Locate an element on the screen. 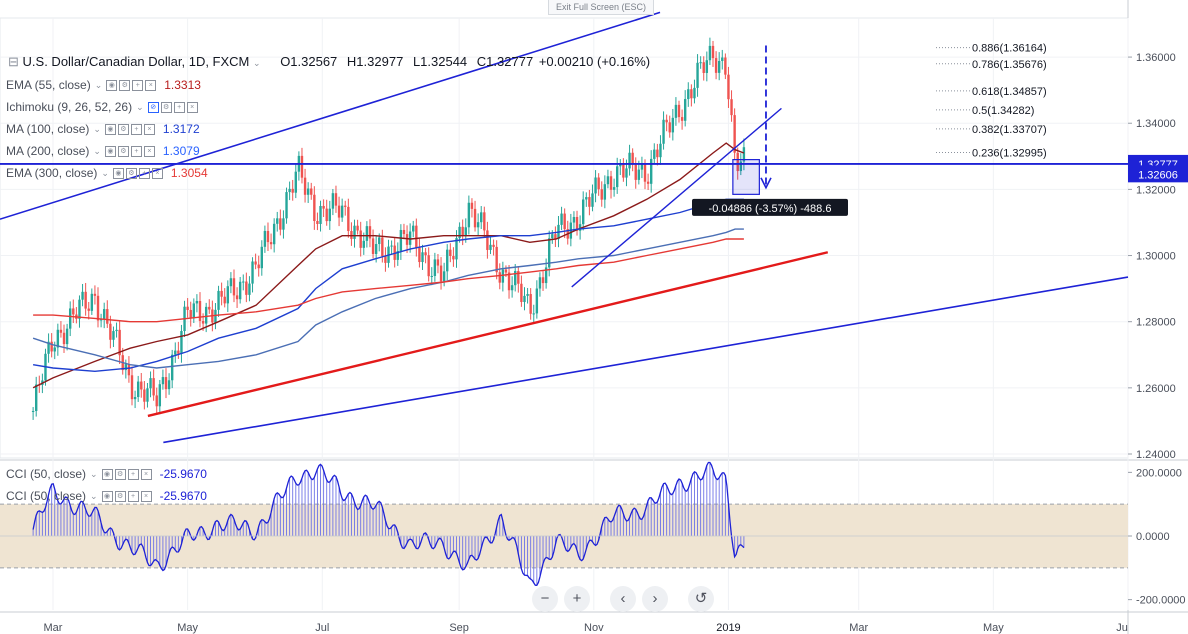  indicator-label: CCI (50, close) is located at coordinates (46, 474).